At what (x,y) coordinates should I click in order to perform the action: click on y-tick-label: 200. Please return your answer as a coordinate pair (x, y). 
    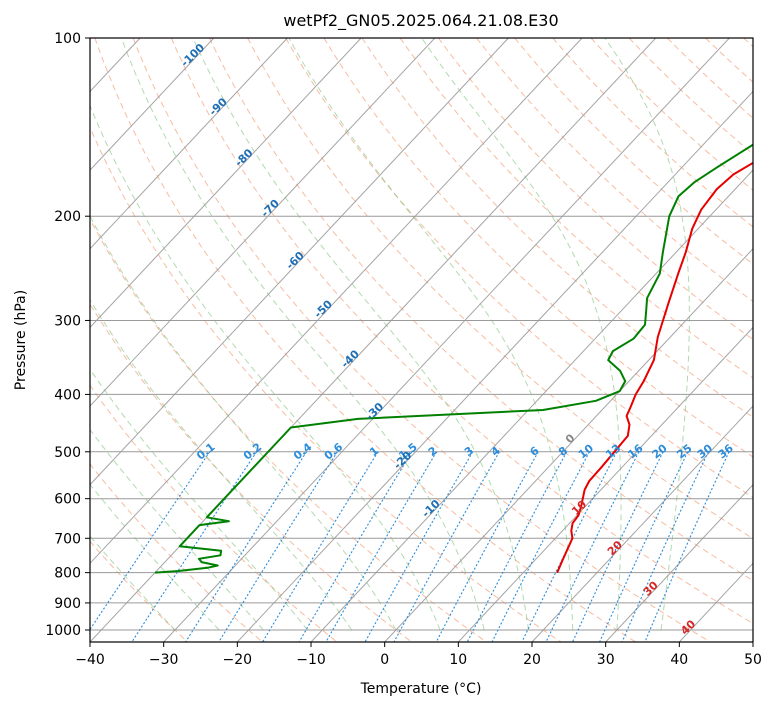
    Looking at the image, I should click on (67, 217).